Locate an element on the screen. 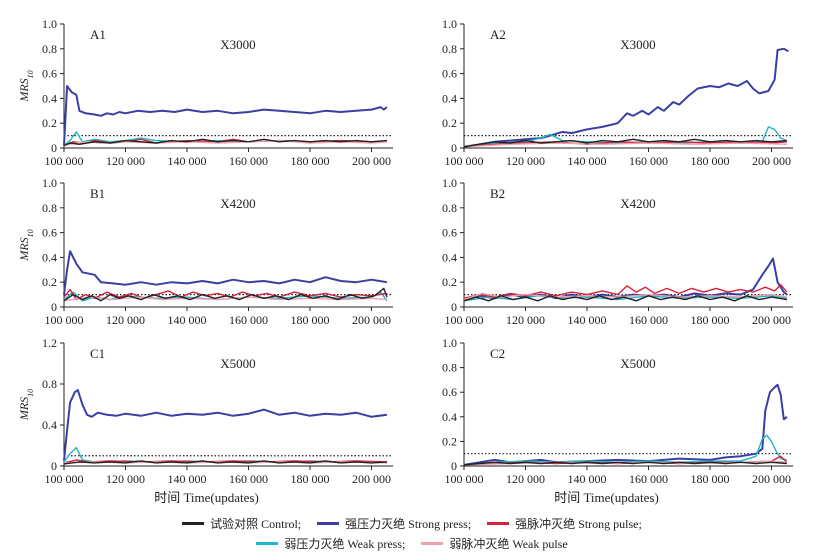  legend-swatch-strong-pulse is located at coordinates (498, 523).